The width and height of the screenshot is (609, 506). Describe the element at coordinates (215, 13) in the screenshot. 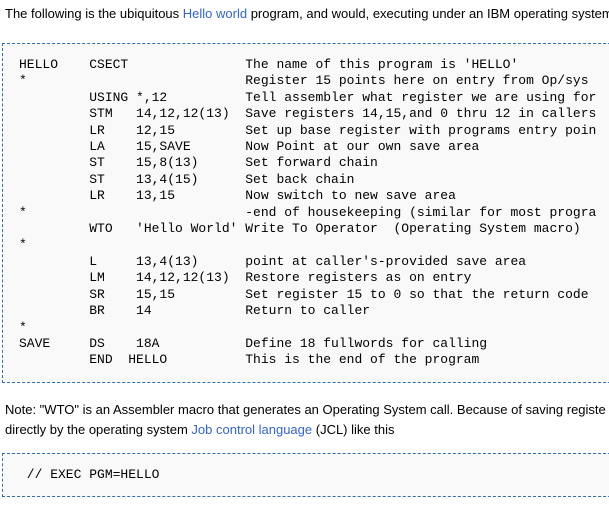

I see `hello-world-link: Hello world` at that location.